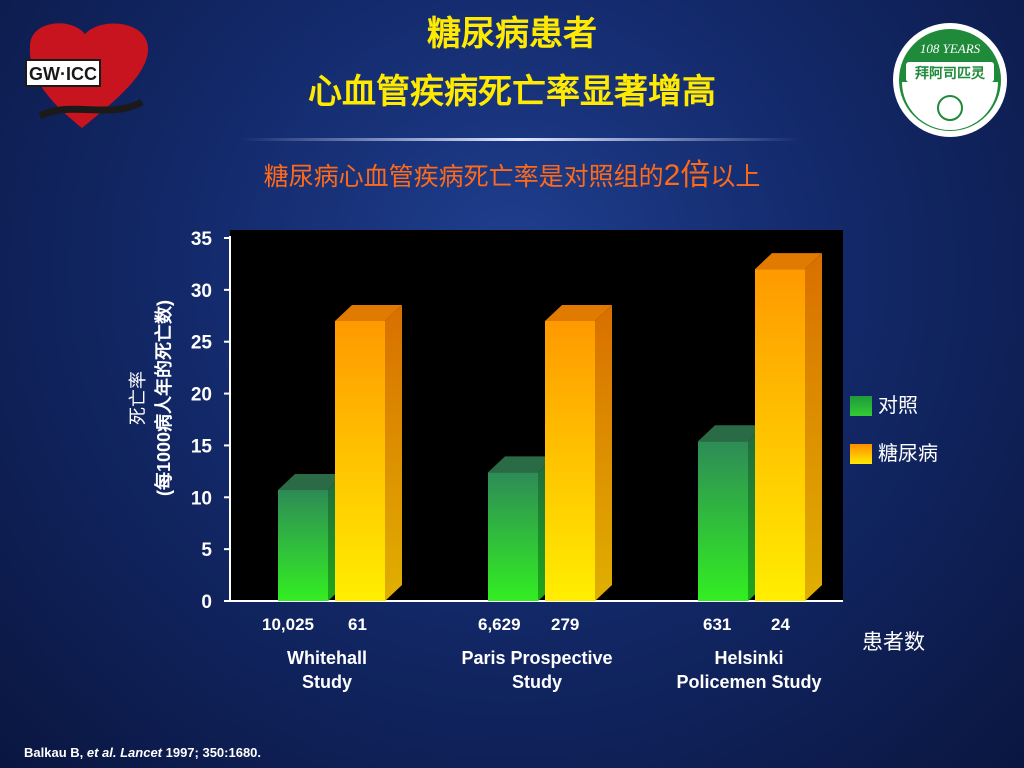  I want to click on bar-helsinki-control-front, so click(723, 521).